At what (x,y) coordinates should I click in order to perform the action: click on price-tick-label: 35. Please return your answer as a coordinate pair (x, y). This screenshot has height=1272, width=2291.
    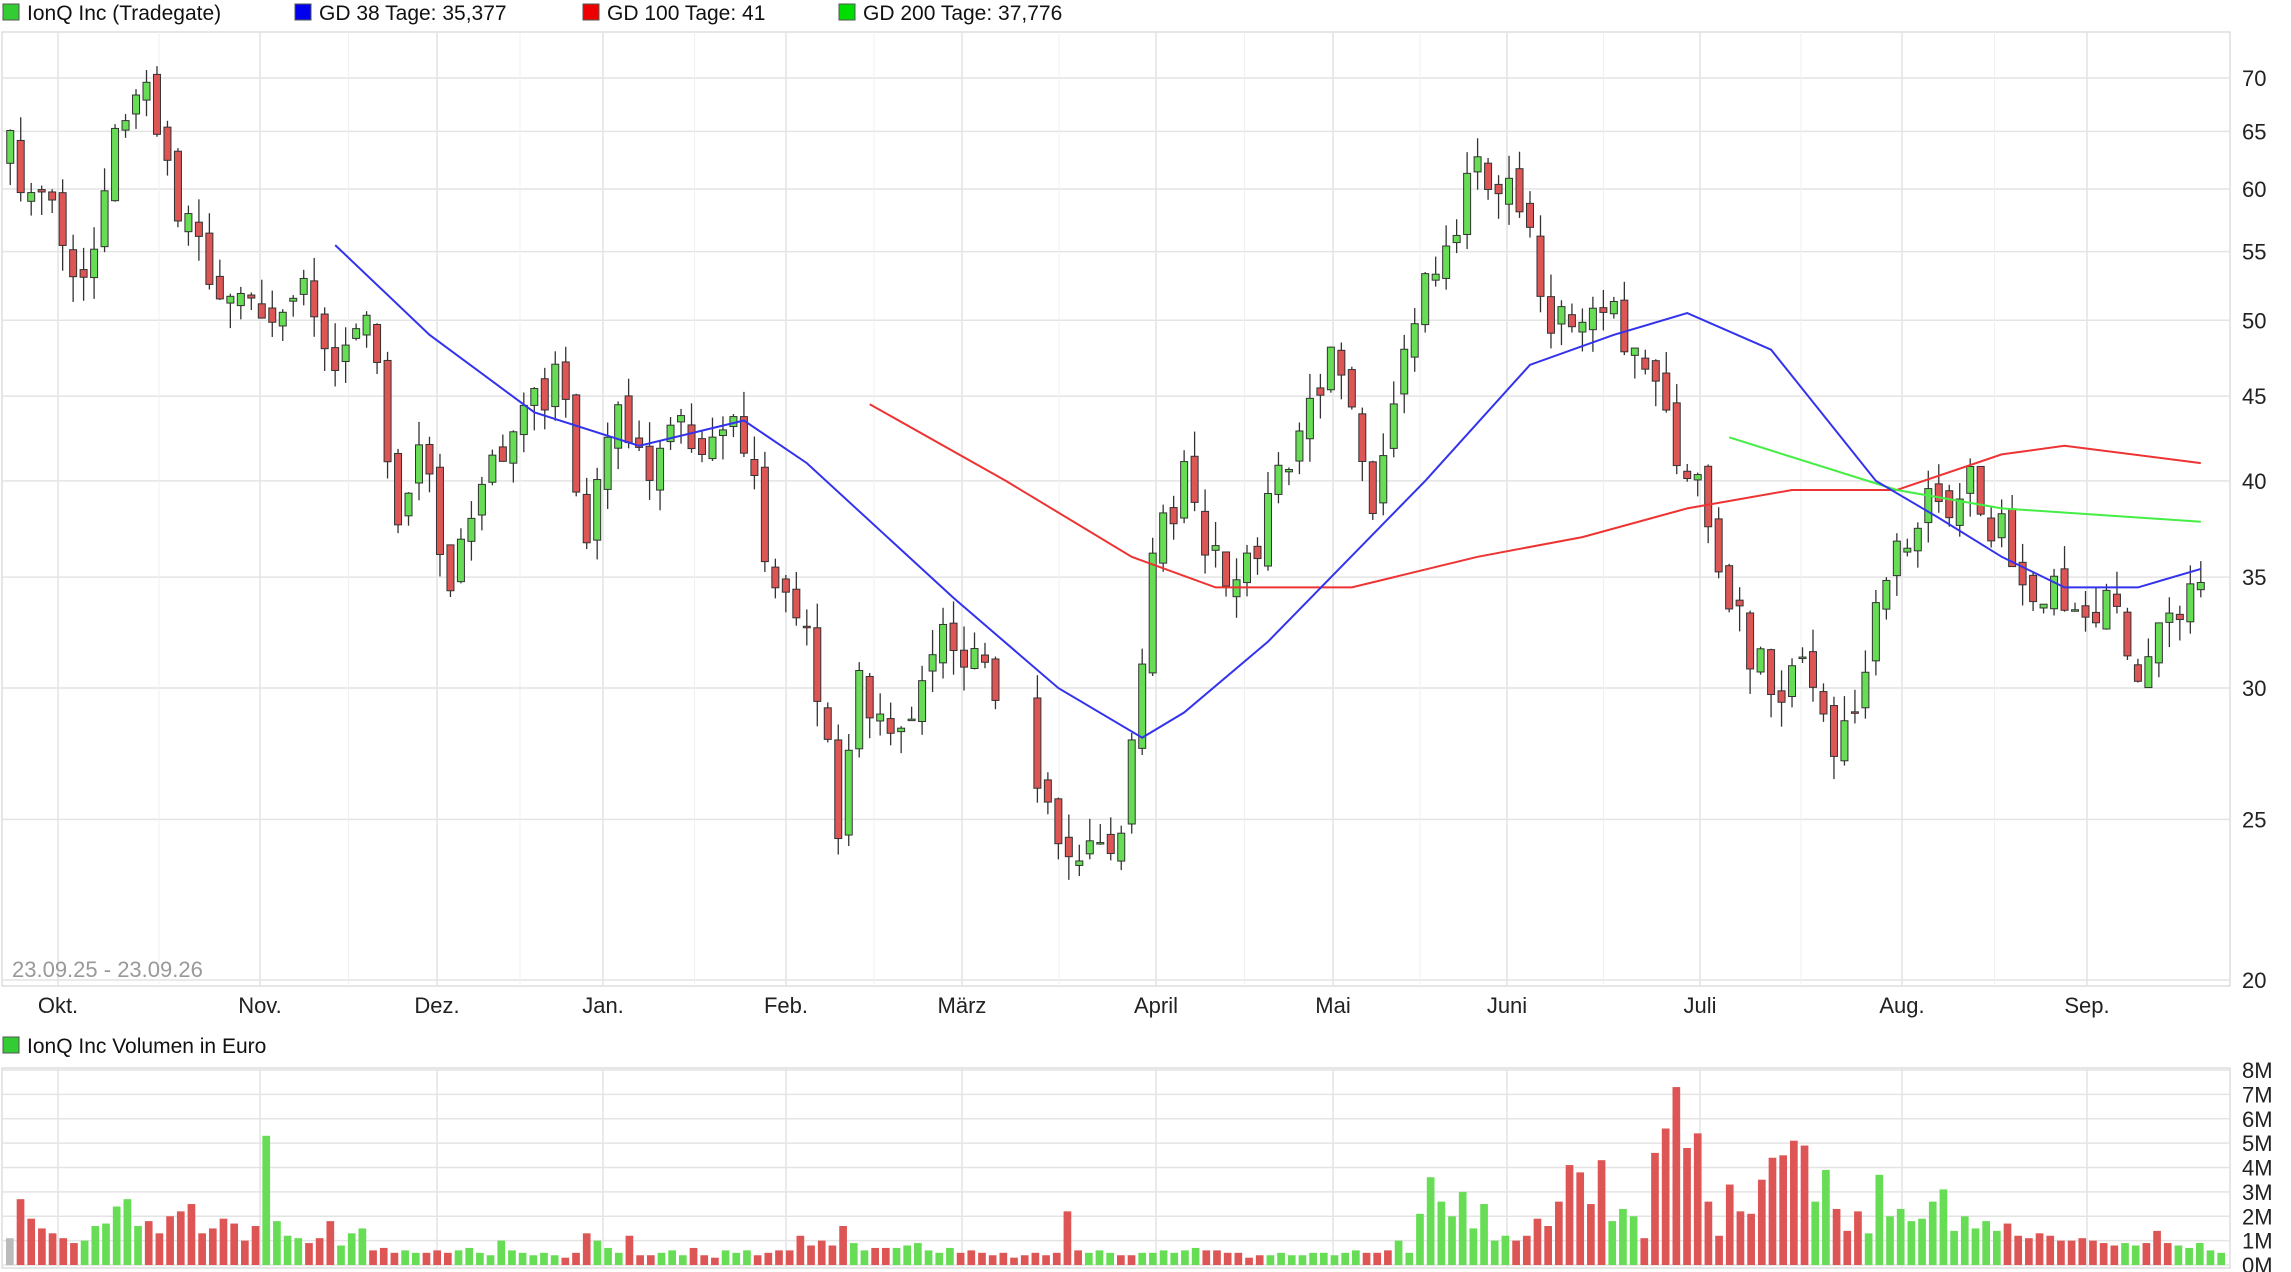
    Looking at the image, I should click on (2254, 577).